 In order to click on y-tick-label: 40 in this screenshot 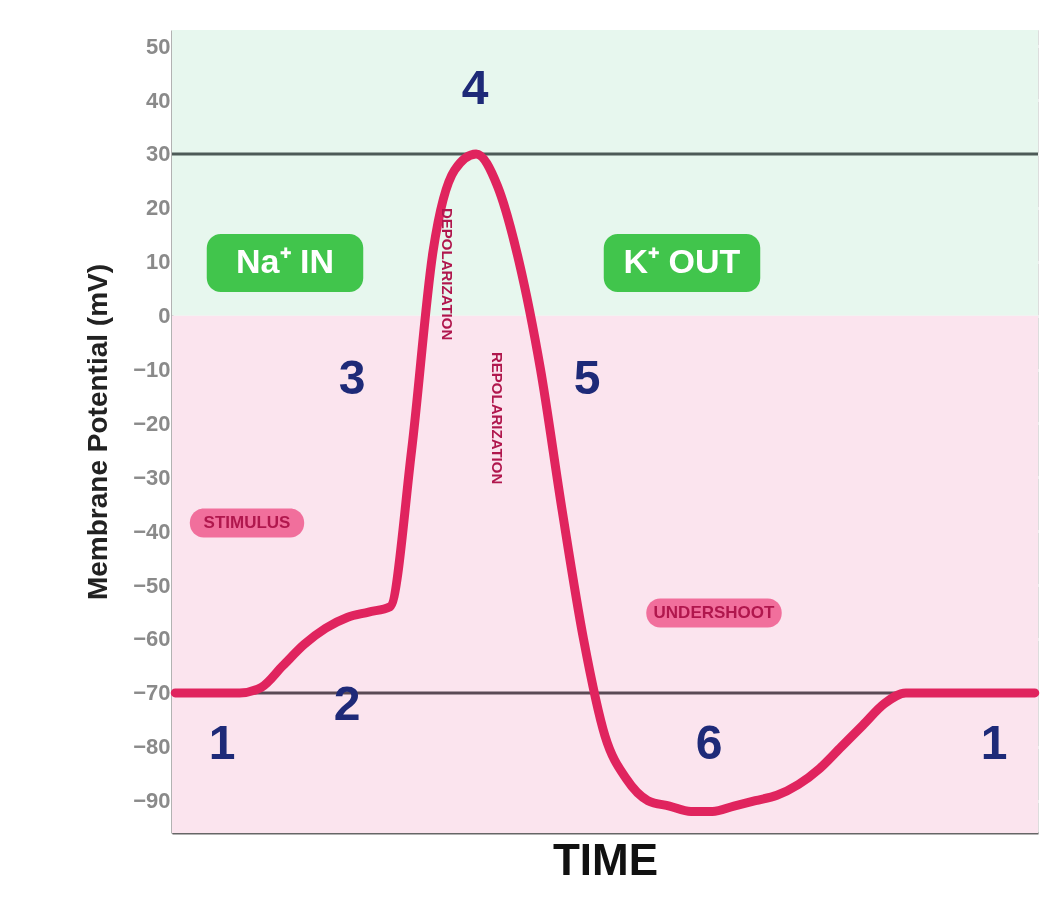, I will do `click(158, 100)`.